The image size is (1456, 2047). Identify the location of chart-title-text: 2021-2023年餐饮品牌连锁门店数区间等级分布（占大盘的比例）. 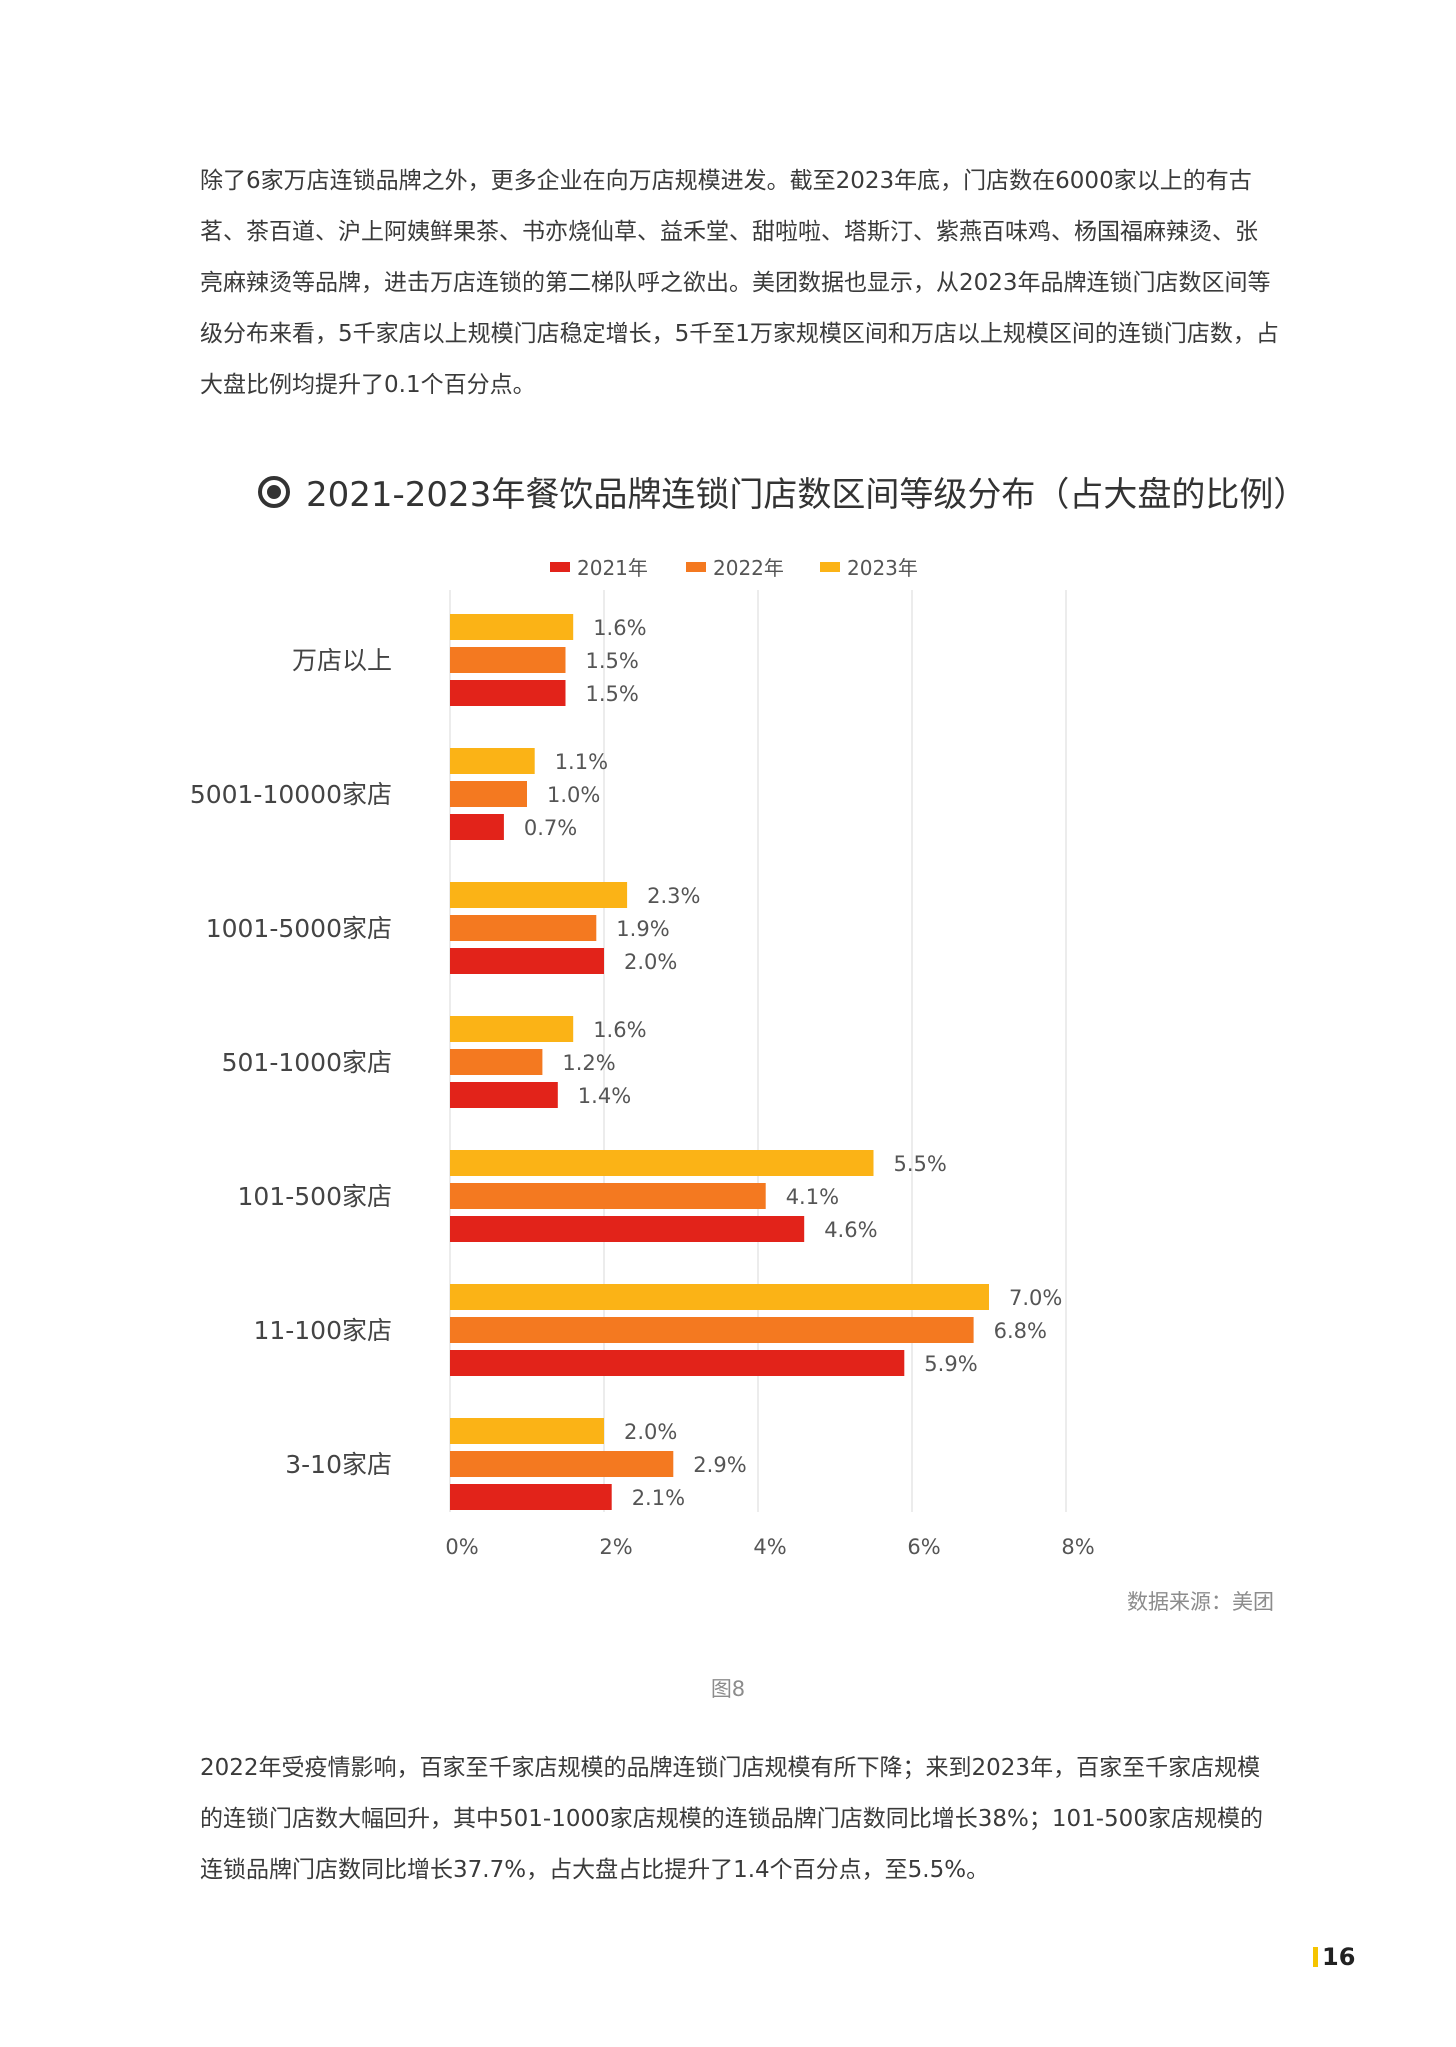
(807, 495).